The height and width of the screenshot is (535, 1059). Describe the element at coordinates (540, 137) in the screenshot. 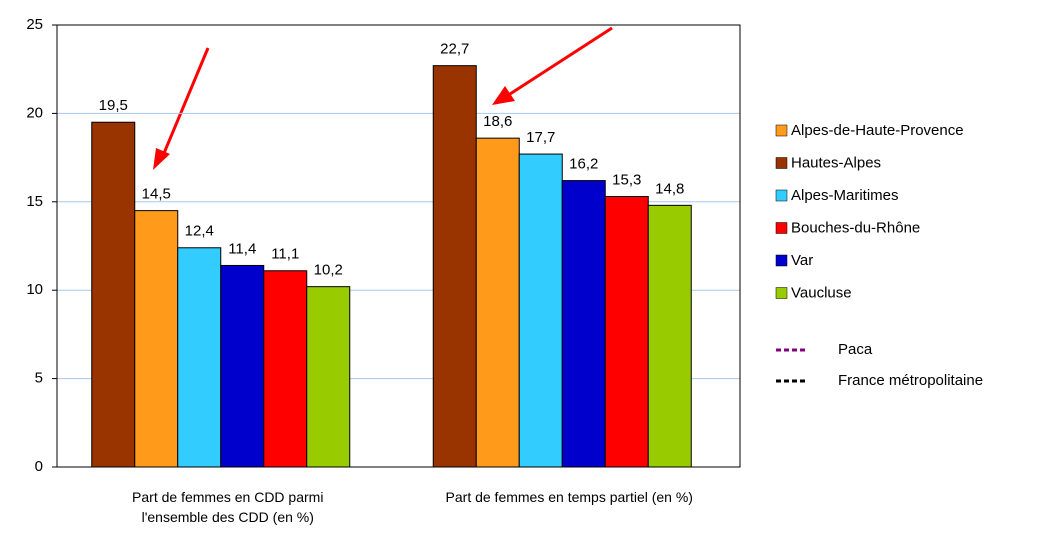

I see `value-label: 17,7` at that location.